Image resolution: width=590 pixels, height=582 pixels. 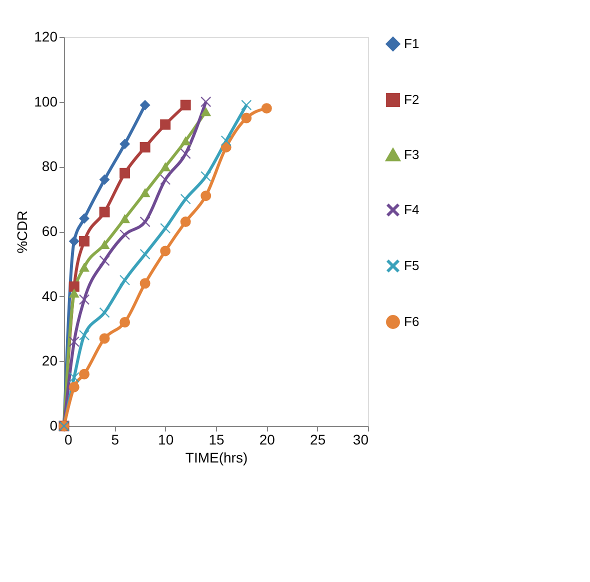 What do you see at coordinates (50, 360) in the screenshot?
I see `y-tick-label: 20` at bounding box center [50, 360].